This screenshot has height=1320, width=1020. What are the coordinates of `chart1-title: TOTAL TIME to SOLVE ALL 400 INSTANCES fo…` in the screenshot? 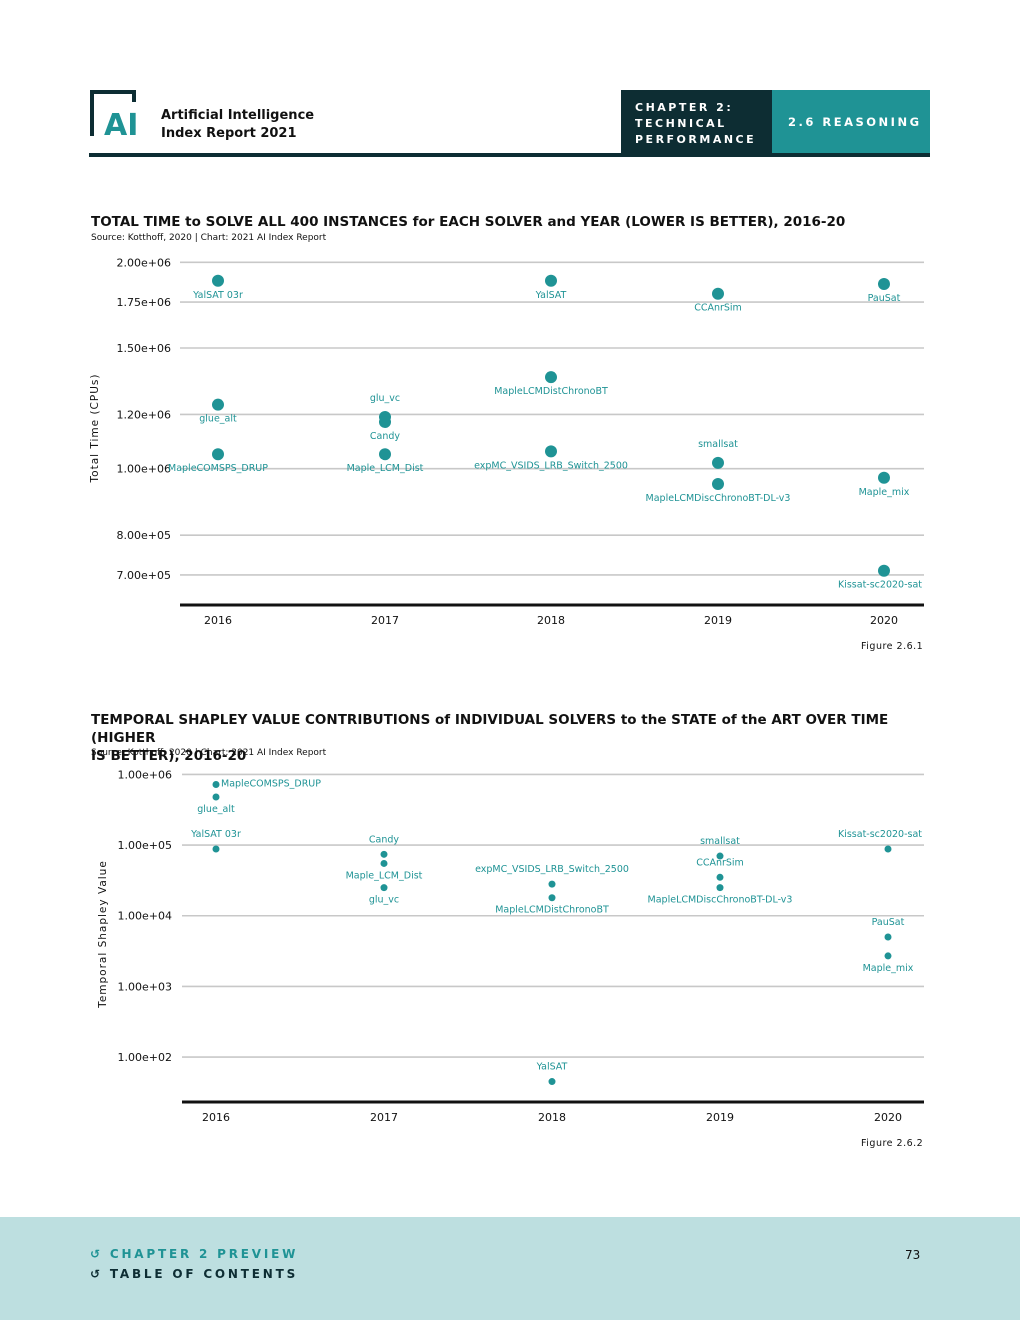 It's located at (468, 222).